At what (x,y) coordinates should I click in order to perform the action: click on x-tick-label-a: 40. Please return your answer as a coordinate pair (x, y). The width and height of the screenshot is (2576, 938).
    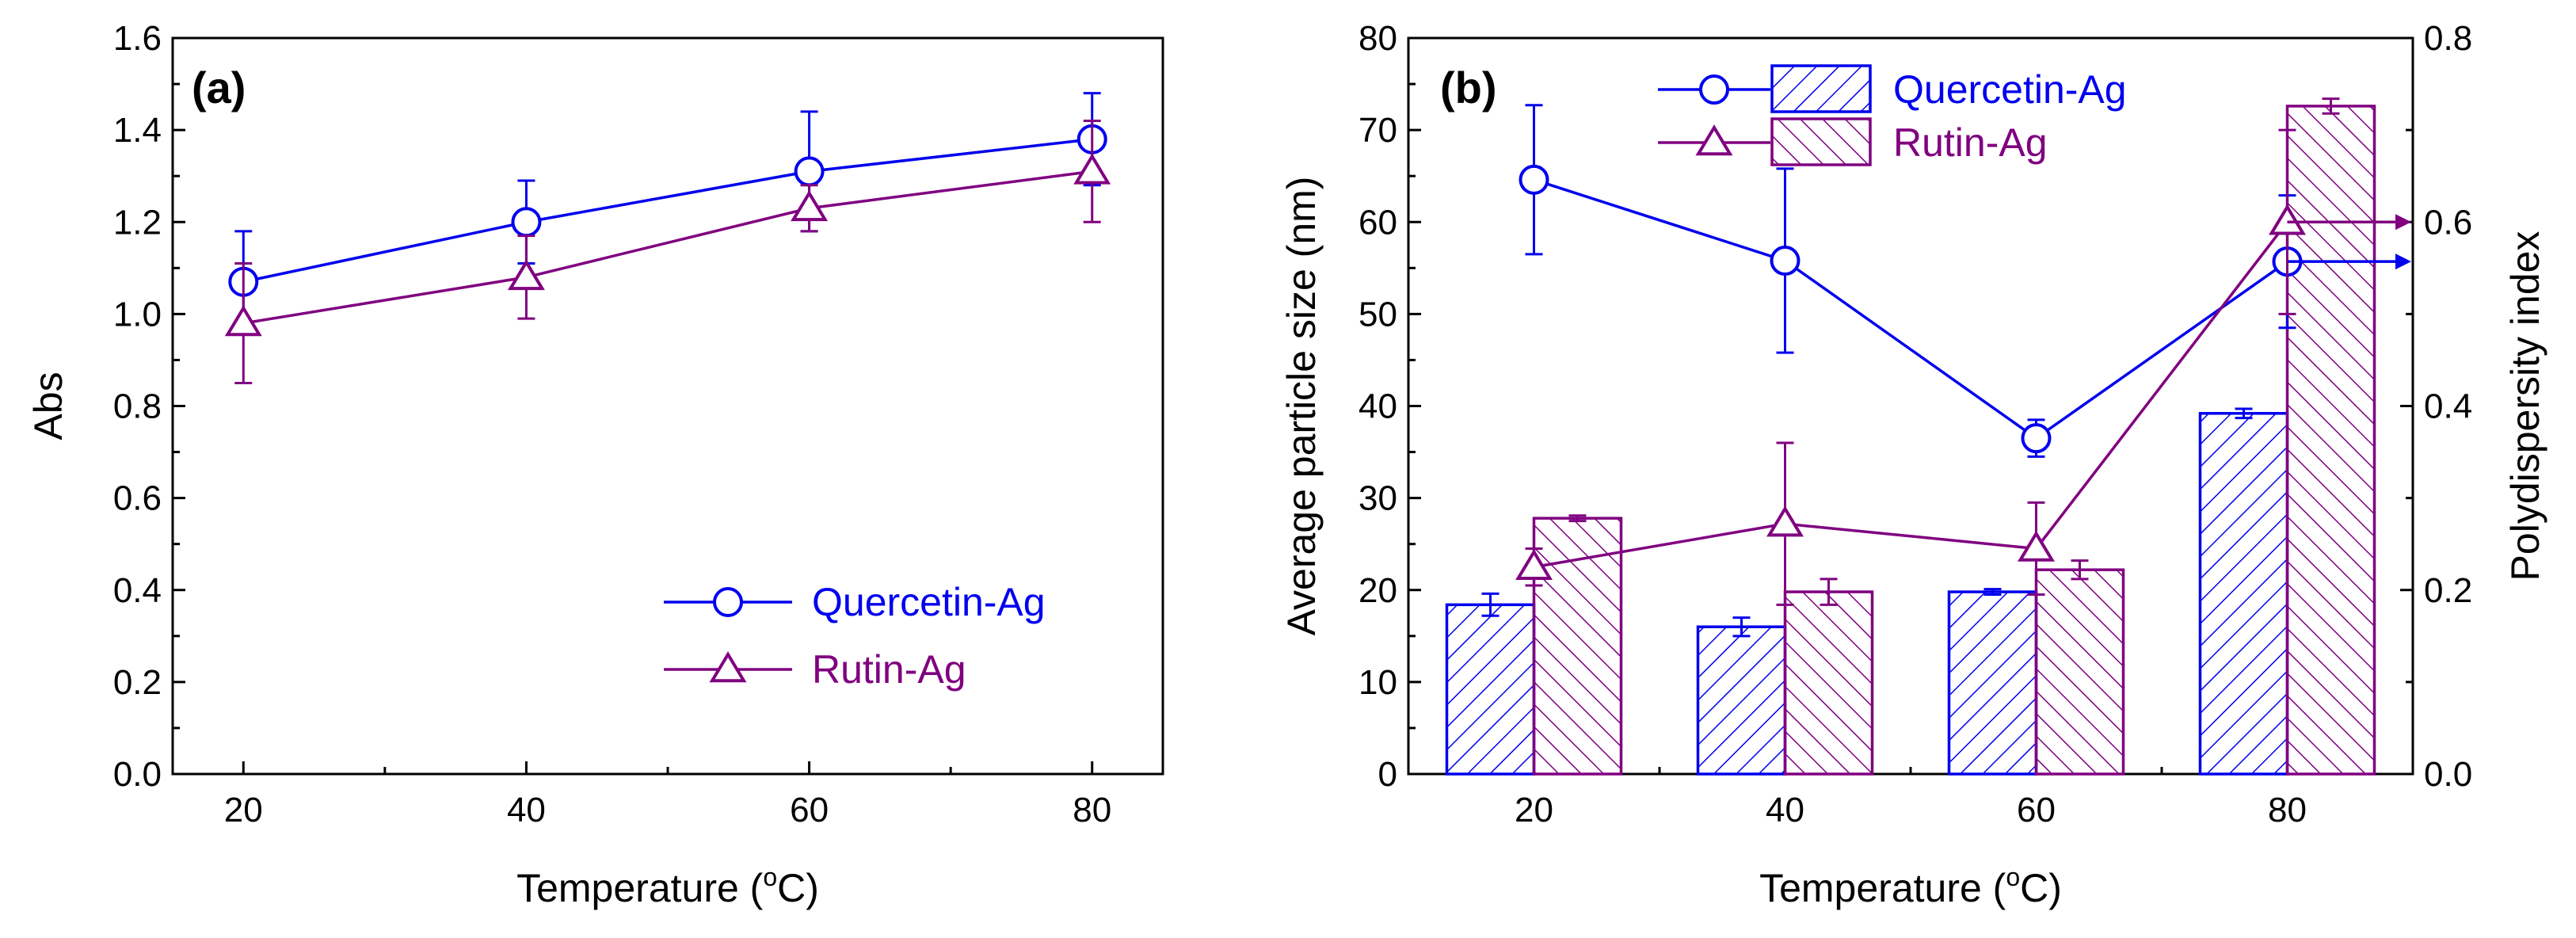
    Looking at the image, I should click on (526, 810).